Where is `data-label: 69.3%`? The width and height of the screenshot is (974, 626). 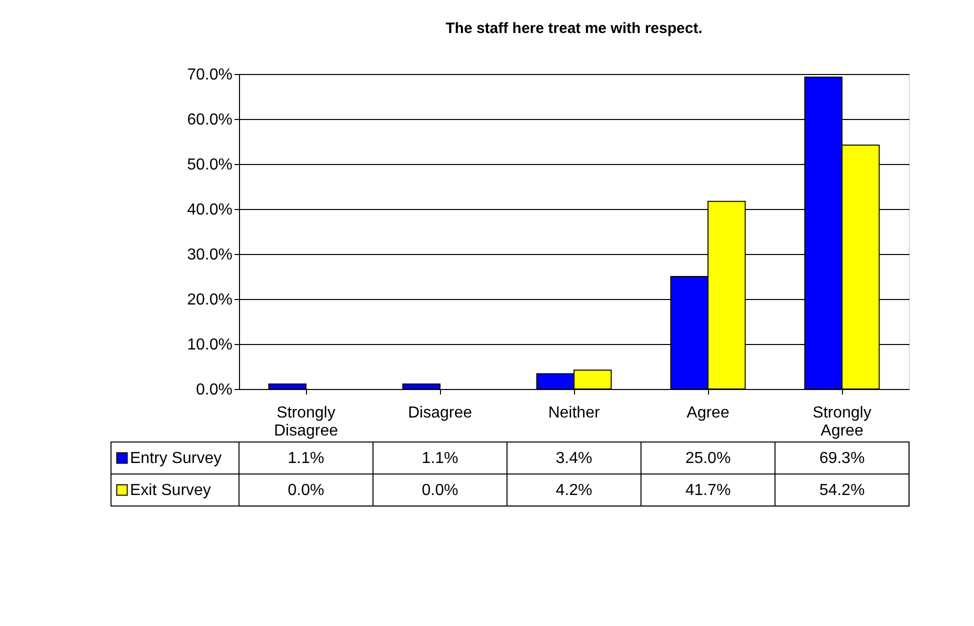 data-label: 69.3% is located at coordinates (842, 458).